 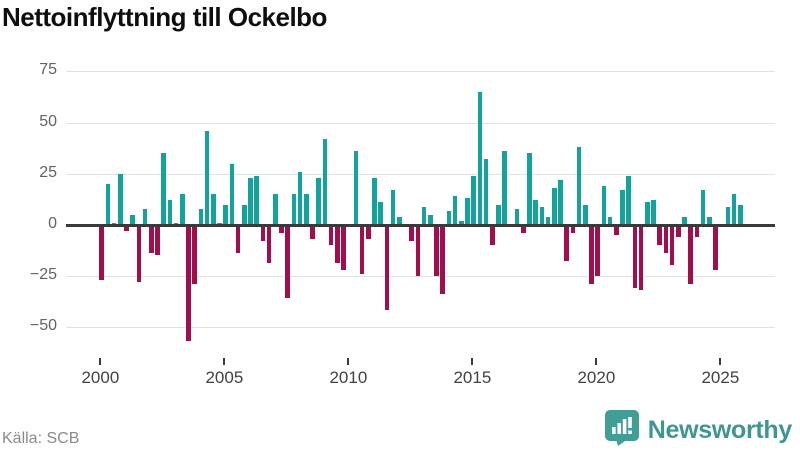 What do you see at coordinates (720, 430) in the screenshot?
I see `brand-name: Newsworthy` at bounding box center [720, 430].